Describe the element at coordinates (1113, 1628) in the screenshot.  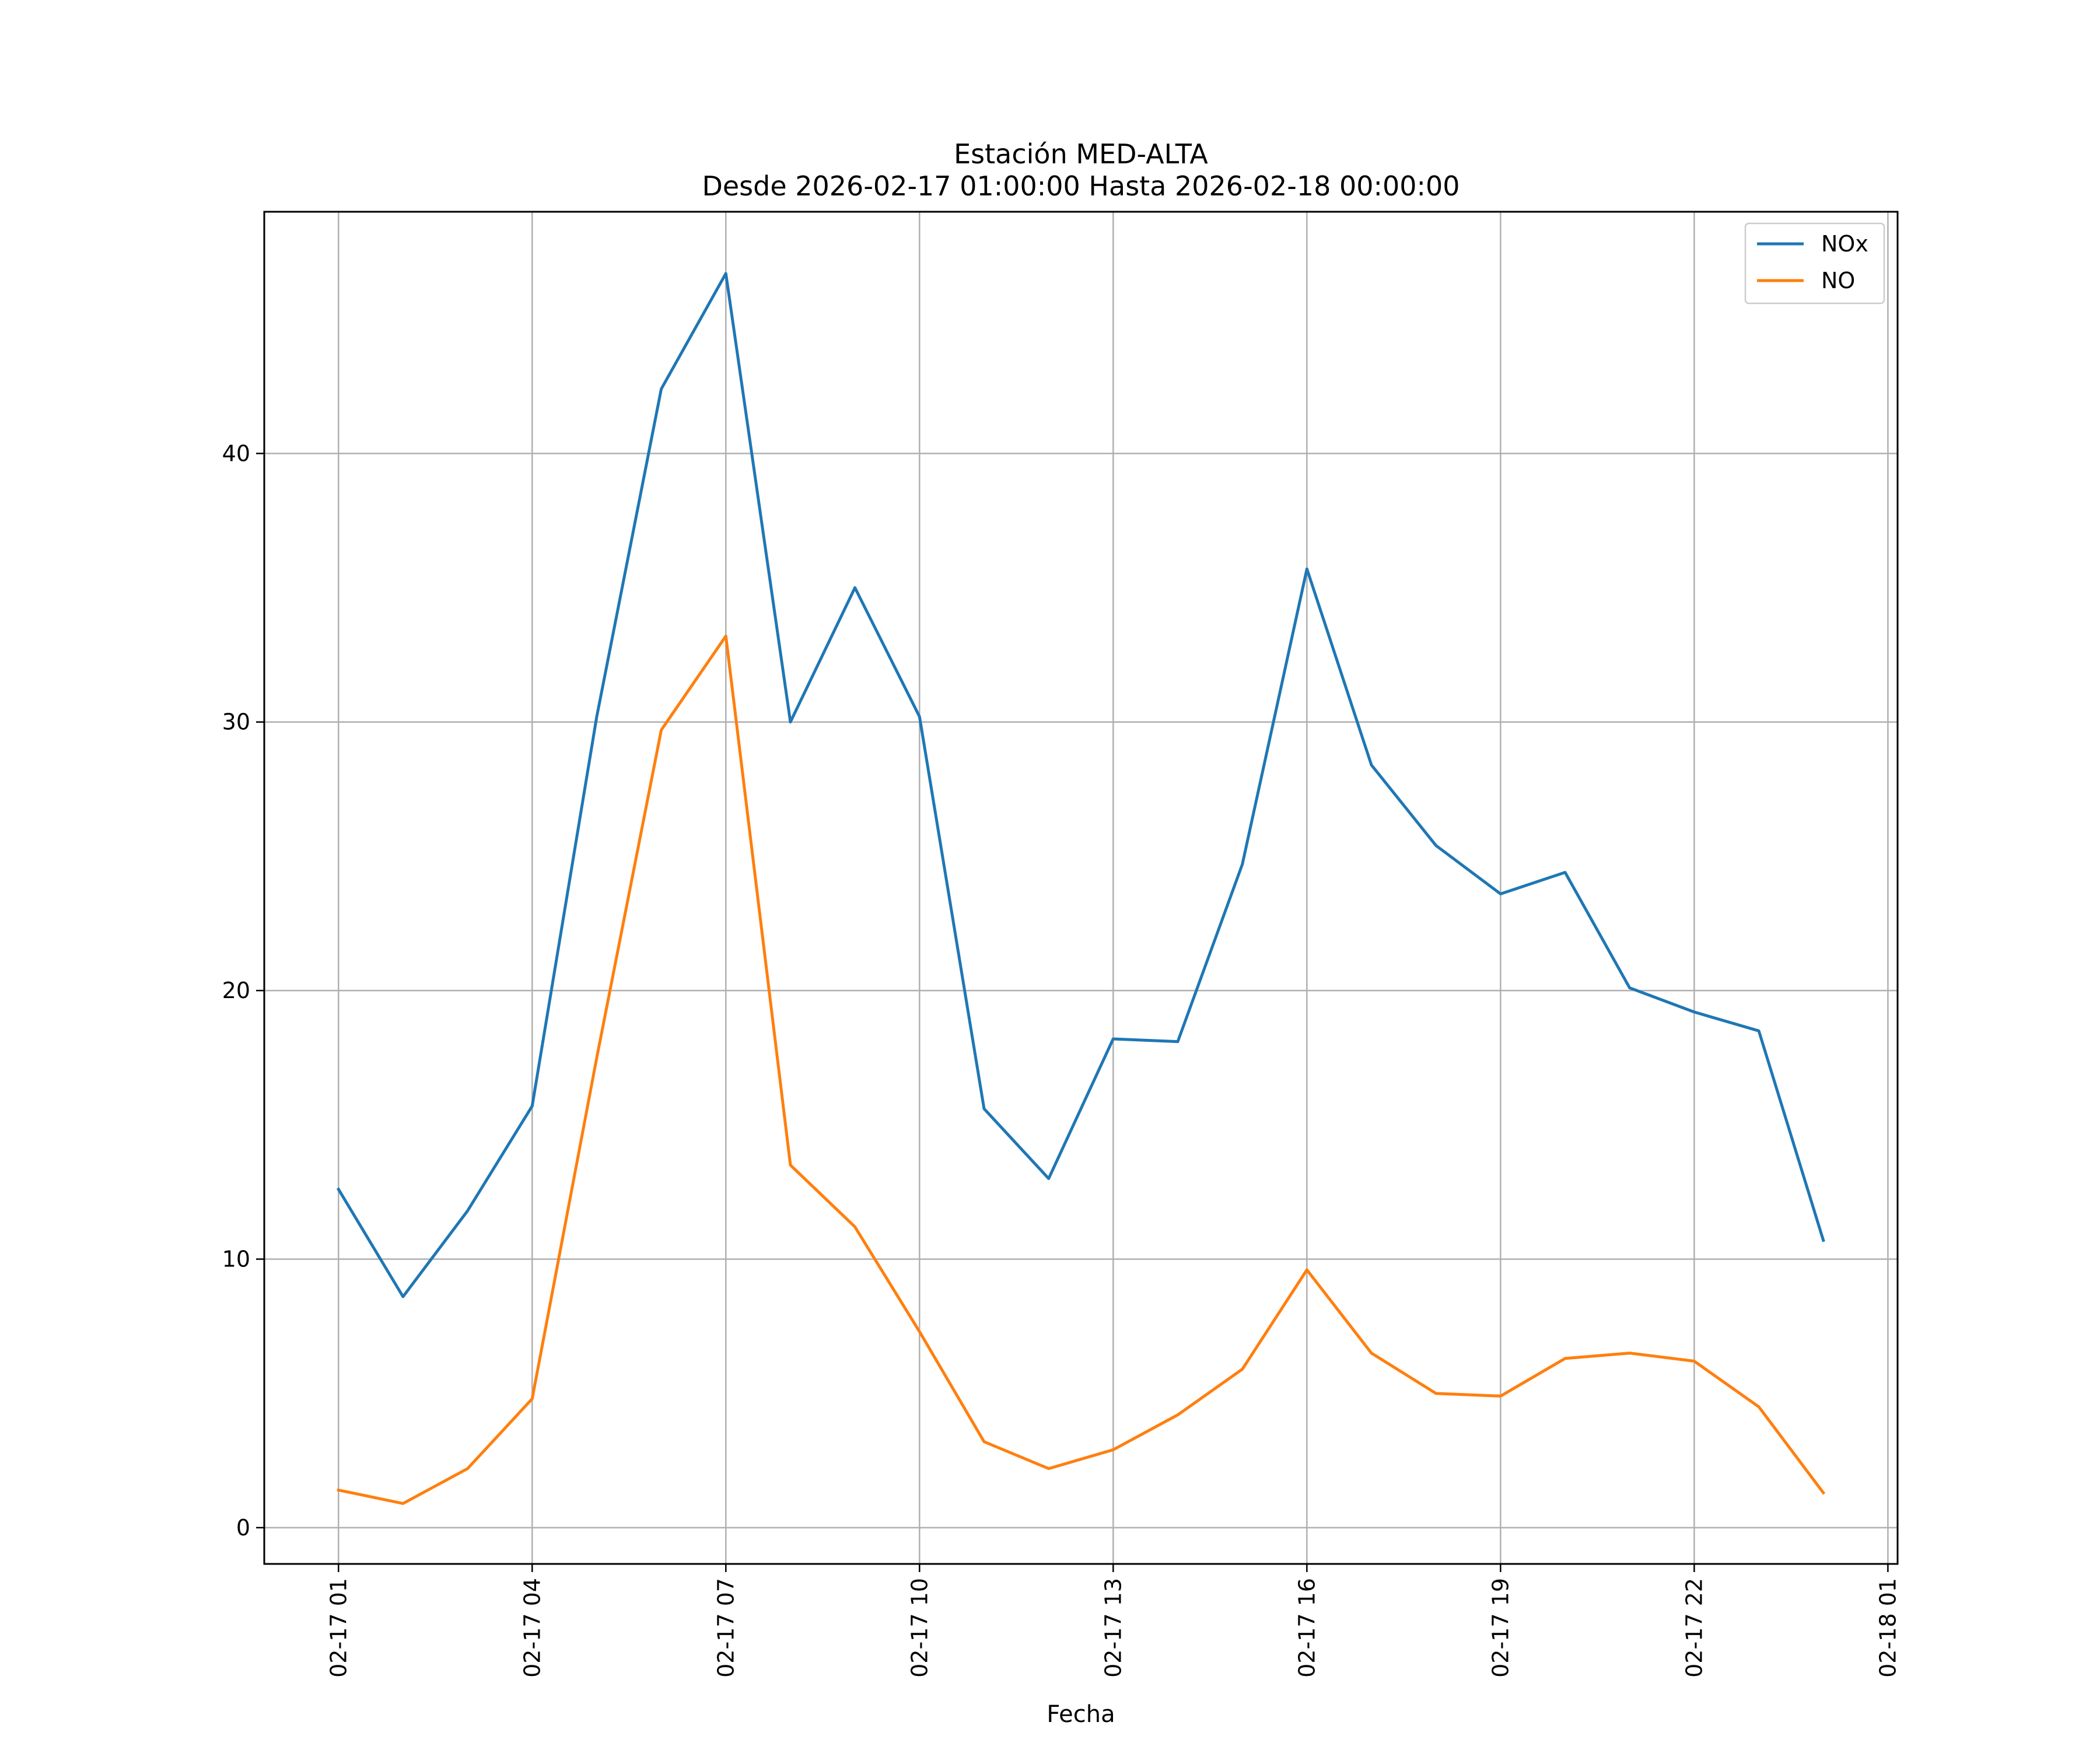
I see `x-tick-label: 02-17 13` at that location.